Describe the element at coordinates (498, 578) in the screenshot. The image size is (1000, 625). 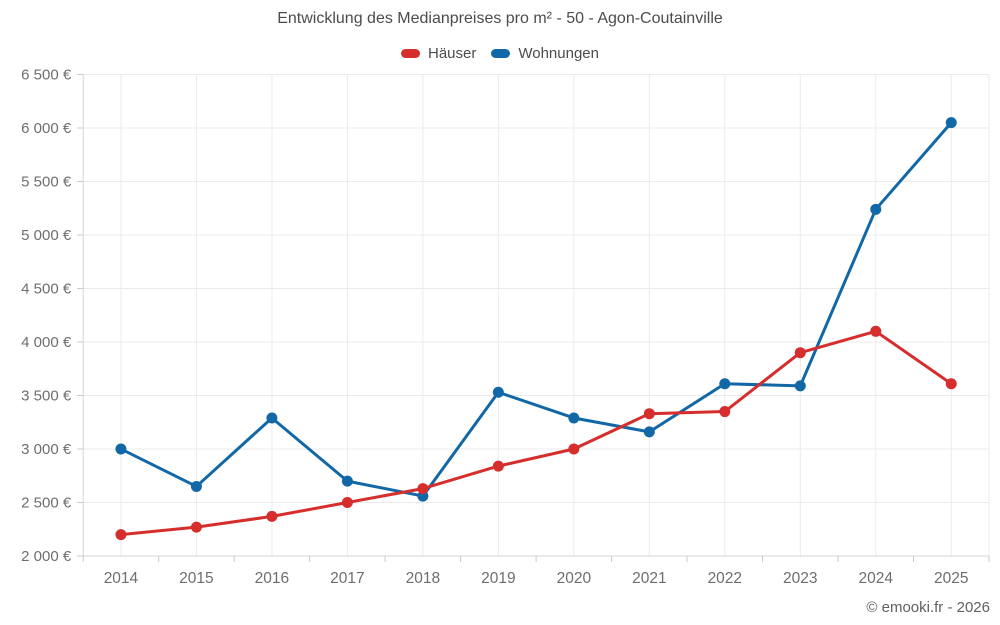
I see `x-axis-tick-label: 2019` at that location.